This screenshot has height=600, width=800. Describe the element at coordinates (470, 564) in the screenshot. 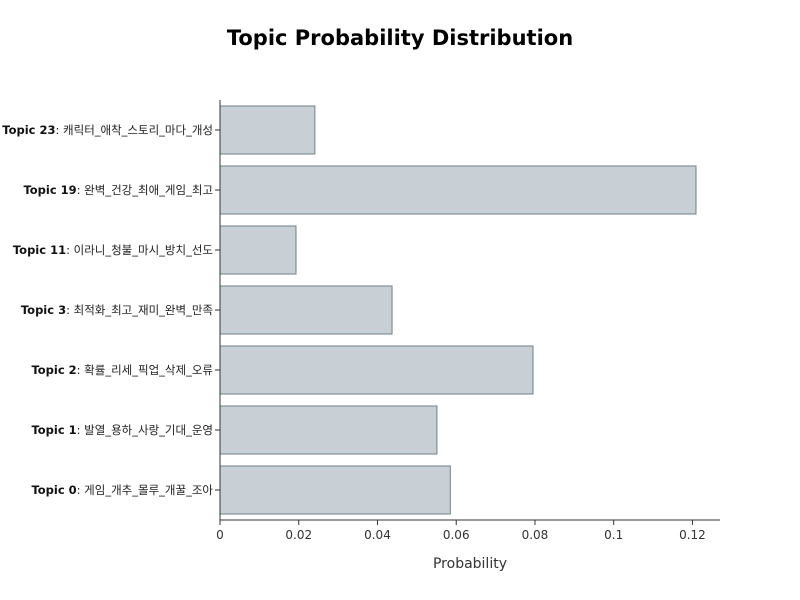

I see `x-axis-title: Probability` at that location.